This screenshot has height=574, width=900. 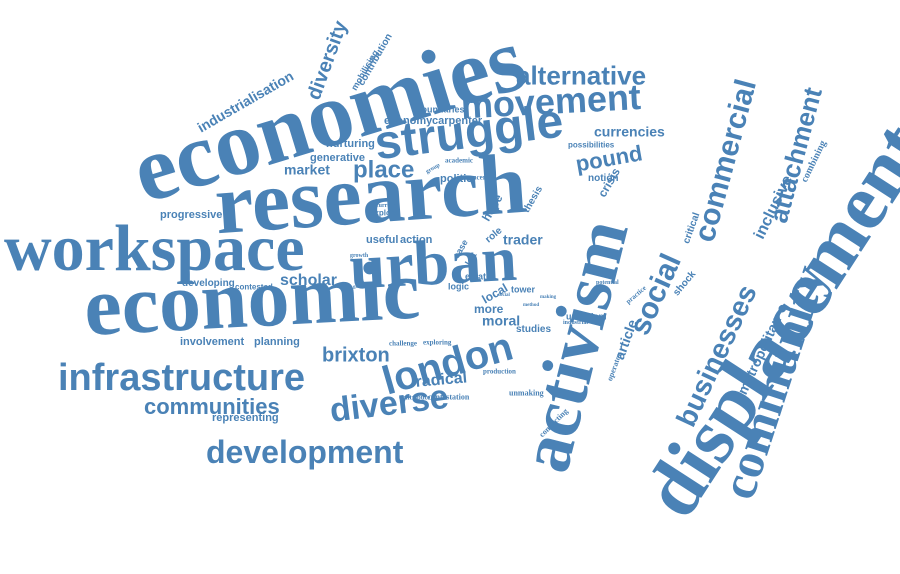 I want to click on word-exploring: exploring, so click(x=437, y=342).